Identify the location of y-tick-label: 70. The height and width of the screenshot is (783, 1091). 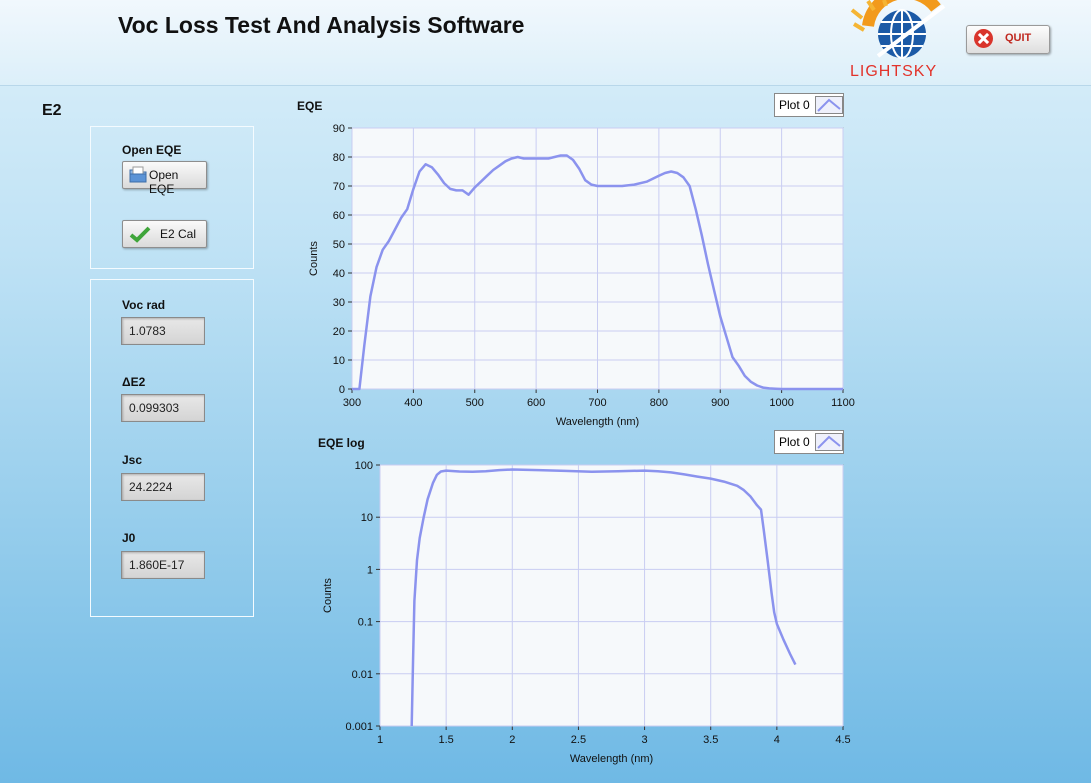
(339, 187).